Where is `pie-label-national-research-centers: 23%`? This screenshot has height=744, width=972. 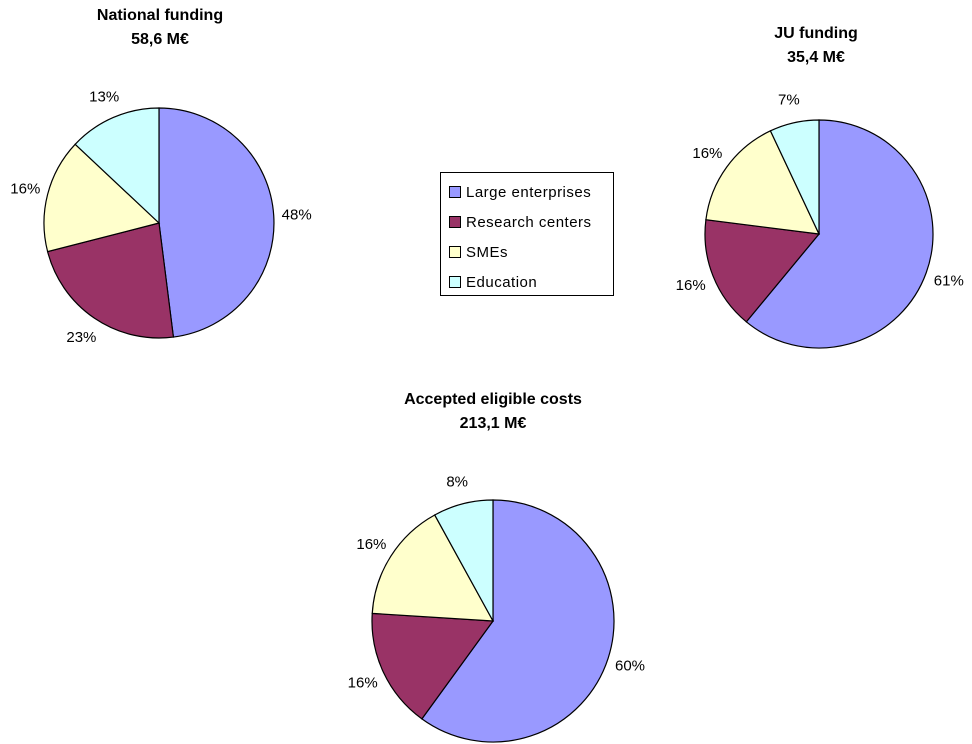 pie-label-national-research-centers: 23% is located at coordinates (81, 337).